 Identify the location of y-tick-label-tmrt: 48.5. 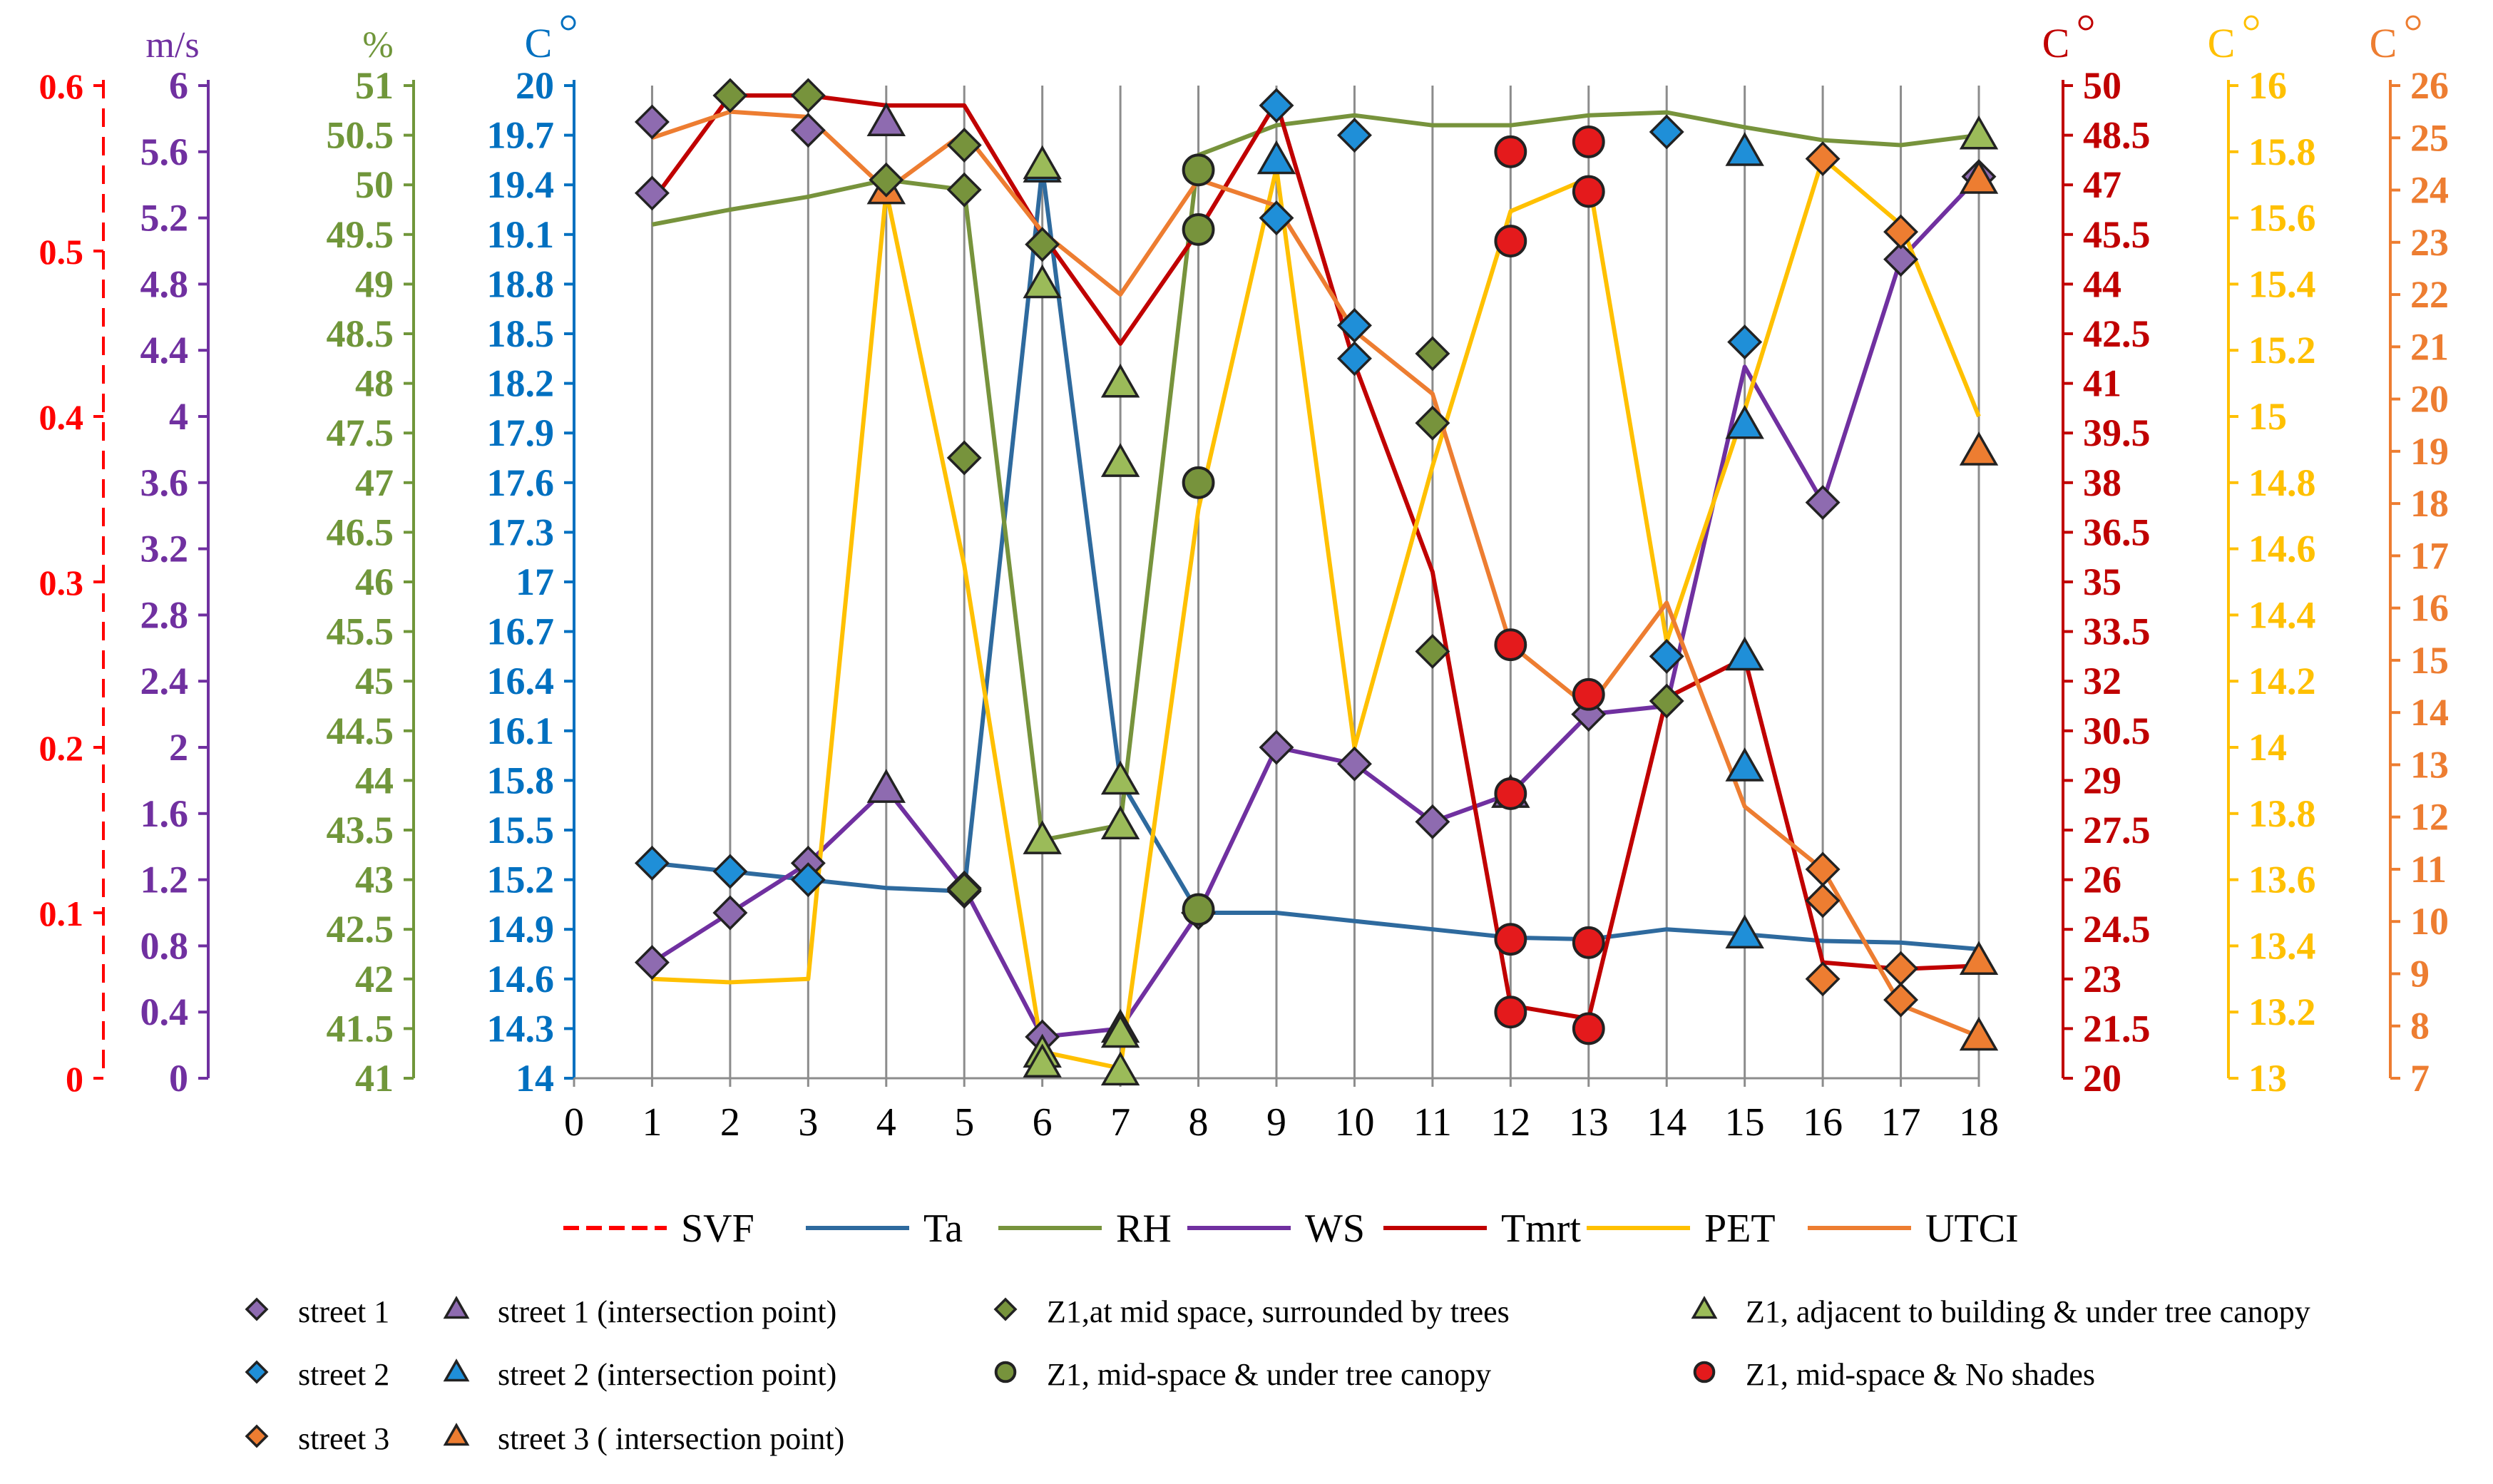
(2117, 135).